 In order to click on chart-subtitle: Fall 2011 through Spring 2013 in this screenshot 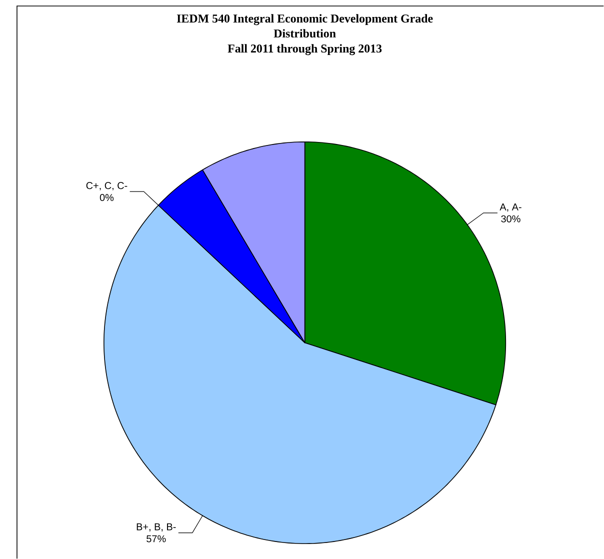, I will do `click(305, 50)`.